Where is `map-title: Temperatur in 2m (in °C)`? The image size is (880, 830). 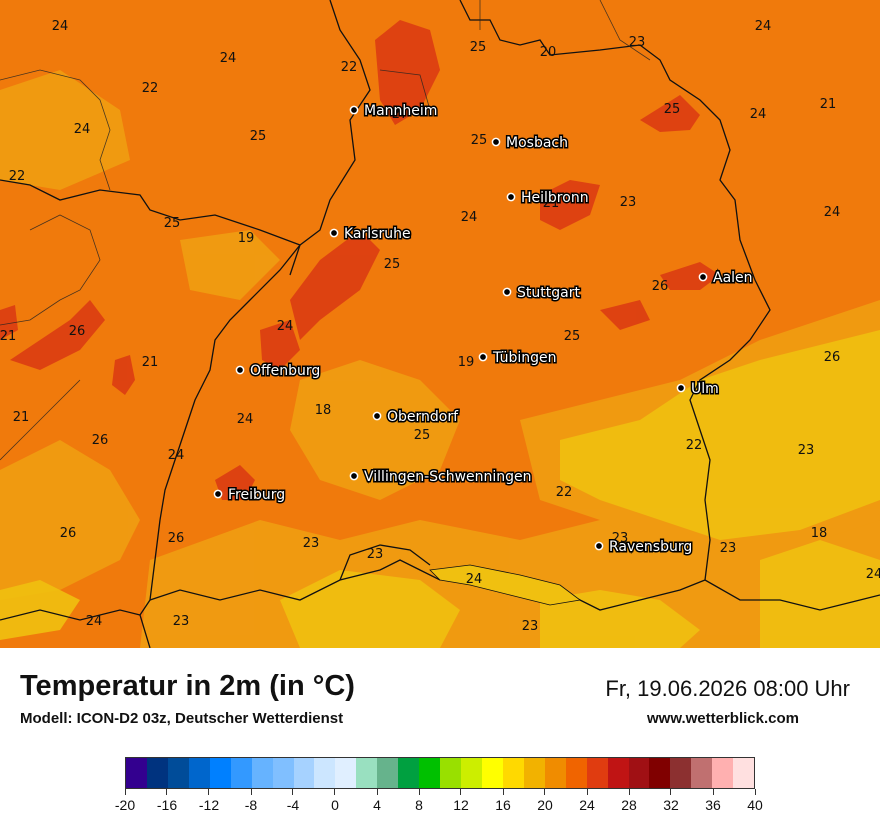
map-title: Temperatur in 2m (in °C) is located at coordinates (187, 686).